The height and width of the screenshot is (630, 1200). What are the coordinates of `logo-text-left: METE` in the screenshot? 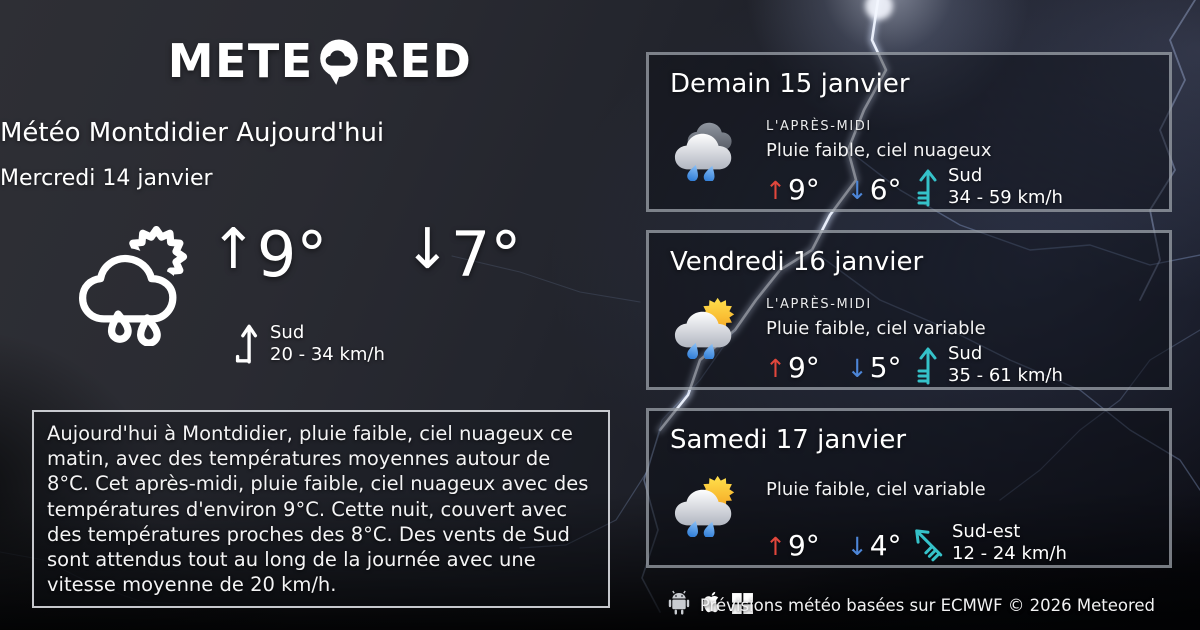 It's located at (240, 61).